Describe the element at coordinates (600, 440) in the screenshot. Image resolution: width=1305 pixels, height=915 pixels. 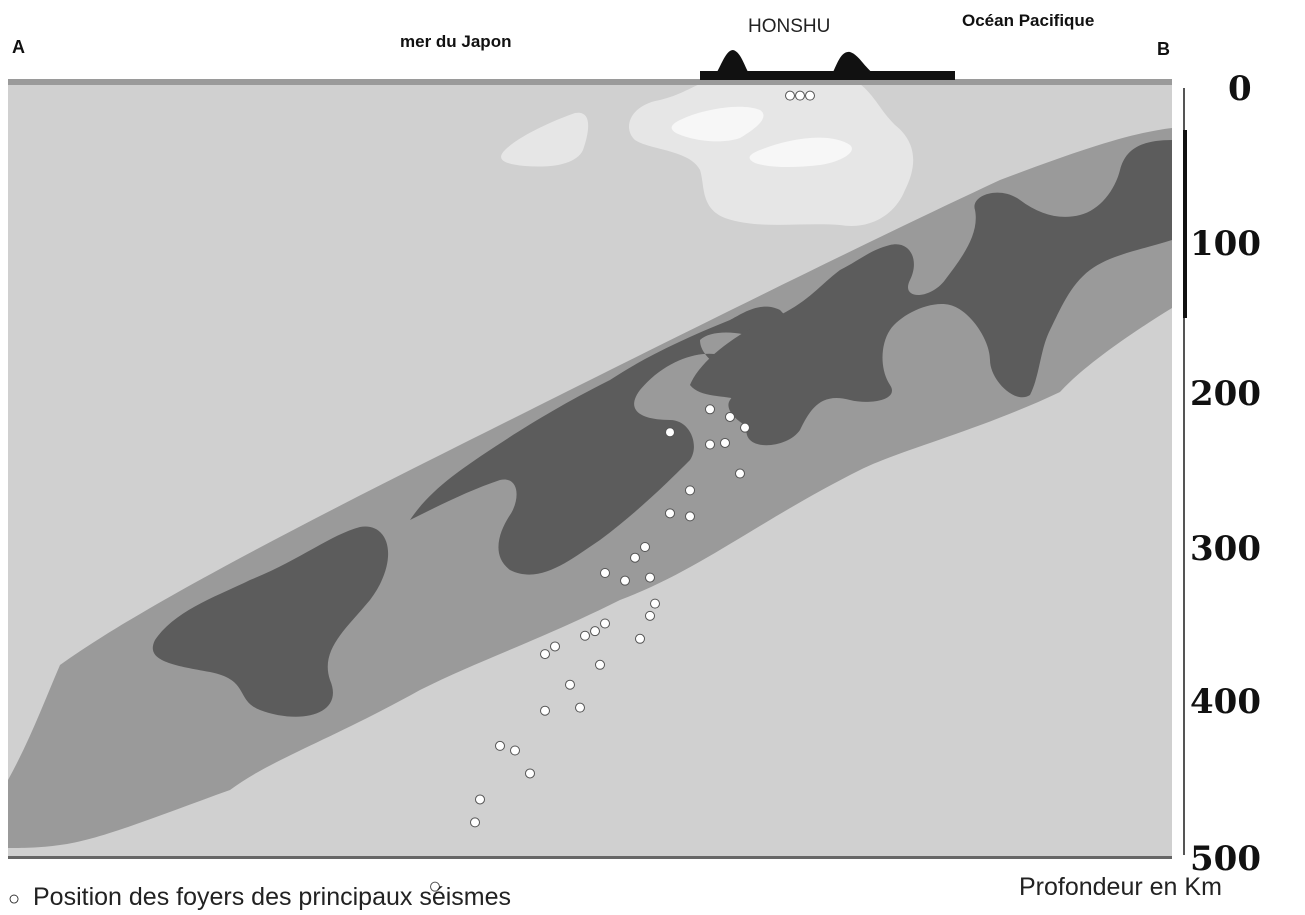
I see `slab-core-mid` at that location.